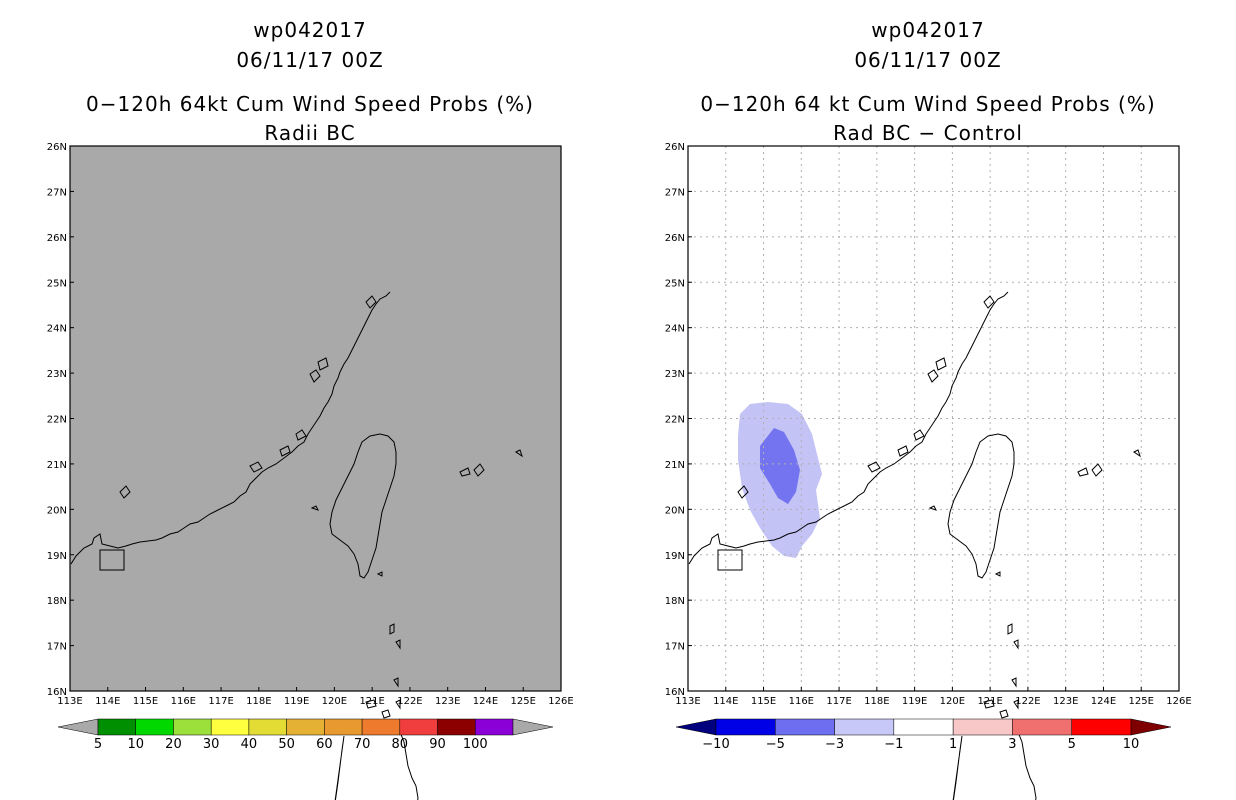  I want to click on left-lat-label: 25N, so click(57, 283).